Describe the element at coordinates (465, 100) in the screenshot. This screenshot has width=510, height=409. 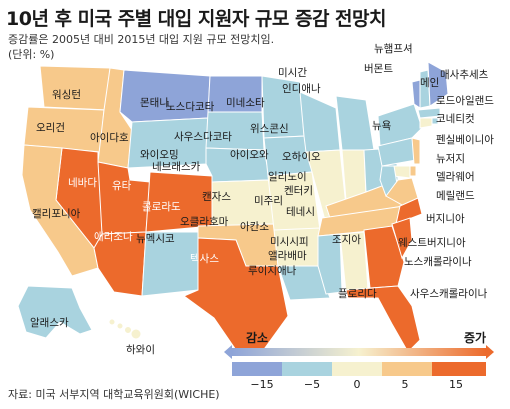
I see `label-rhode-island: 로드아일랜드` at that location.